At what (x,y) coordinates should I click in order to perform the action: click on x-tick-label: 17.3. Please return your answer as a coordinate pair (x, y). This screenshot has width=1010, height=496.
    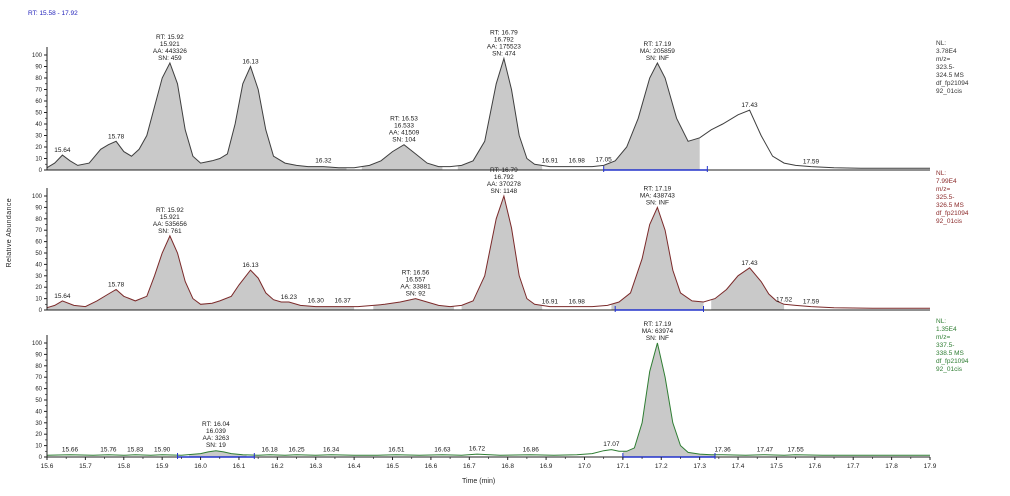
    Looking at the image, I should click on (699, 466).